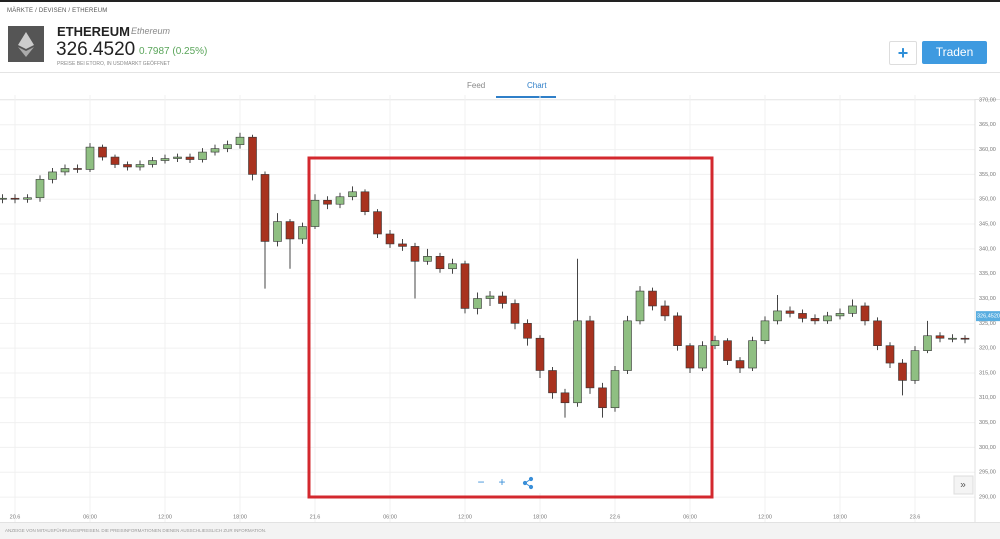  I want to click on y-tick-label: 340,00, so click(987, 249).